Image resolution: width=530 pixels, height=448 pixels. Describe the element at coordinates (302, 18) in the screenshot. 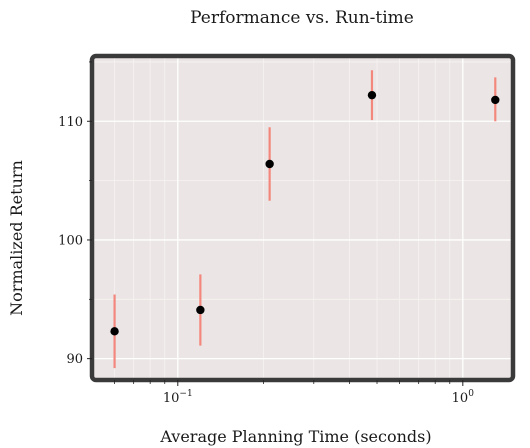

I see `chart-title: Performance vs. Run-time` at that location.